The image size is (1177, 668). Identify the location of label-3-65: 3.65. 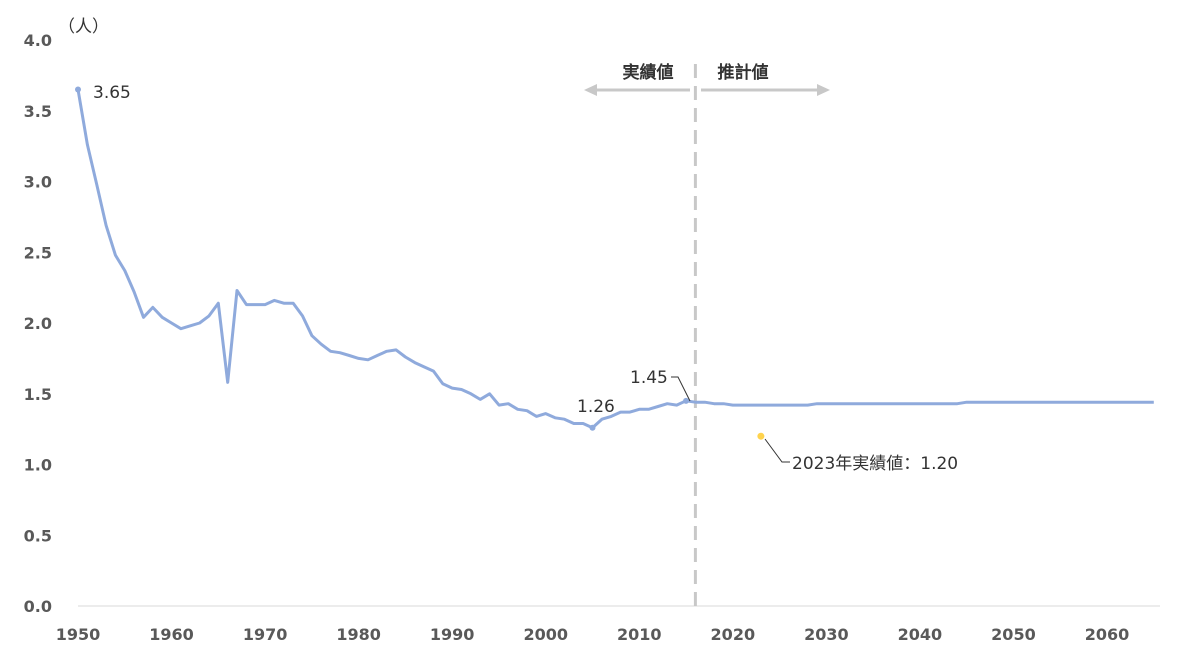
(112, 93).